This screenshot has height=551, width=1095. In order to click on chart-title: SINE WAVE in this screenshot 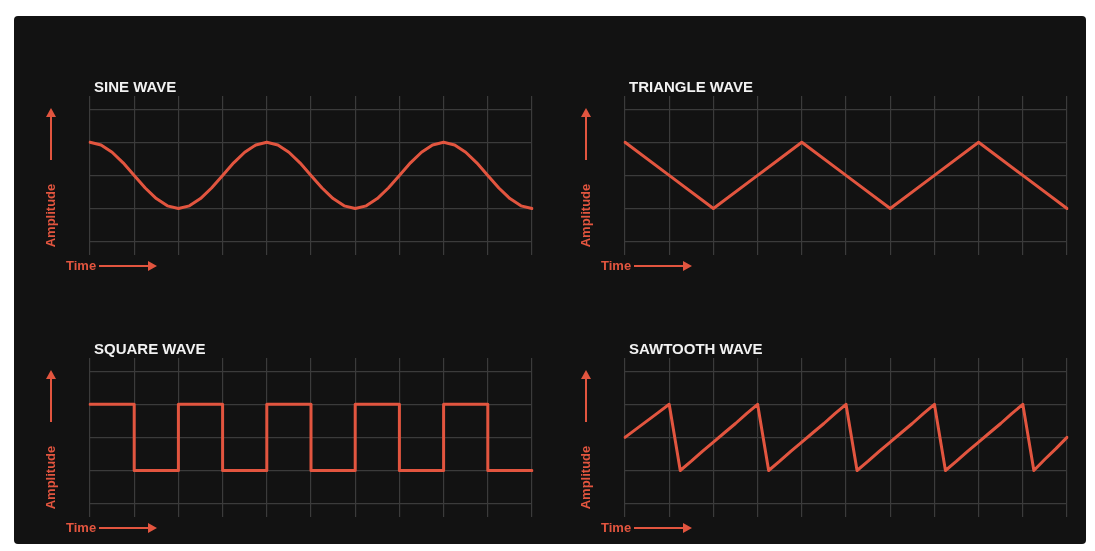, I will do `click(135, 86)`.